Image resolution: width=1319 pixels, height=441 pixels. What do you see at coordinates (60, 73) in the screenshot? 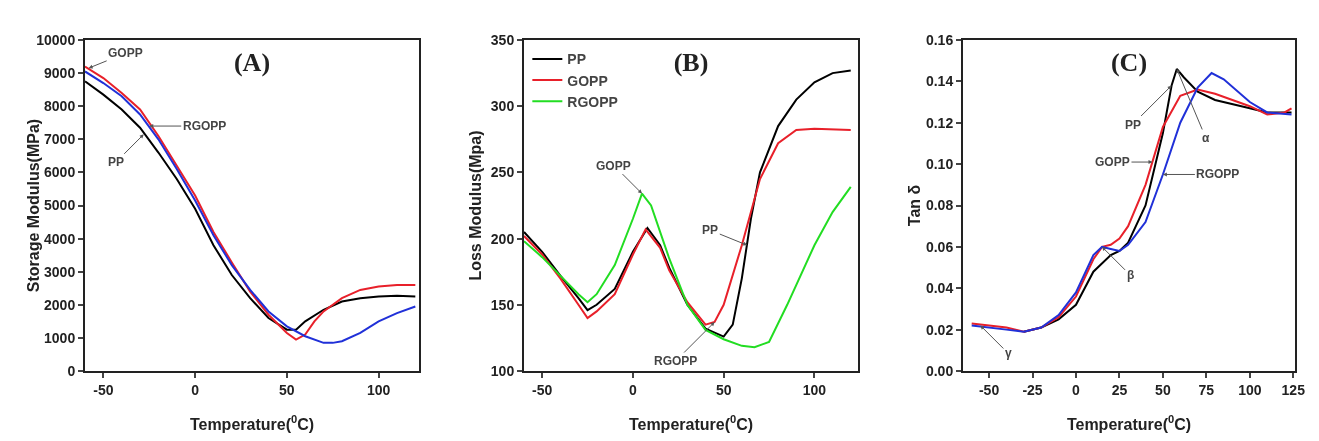
I see `y-tick-label: 9000` at bounding box center [60, 73].